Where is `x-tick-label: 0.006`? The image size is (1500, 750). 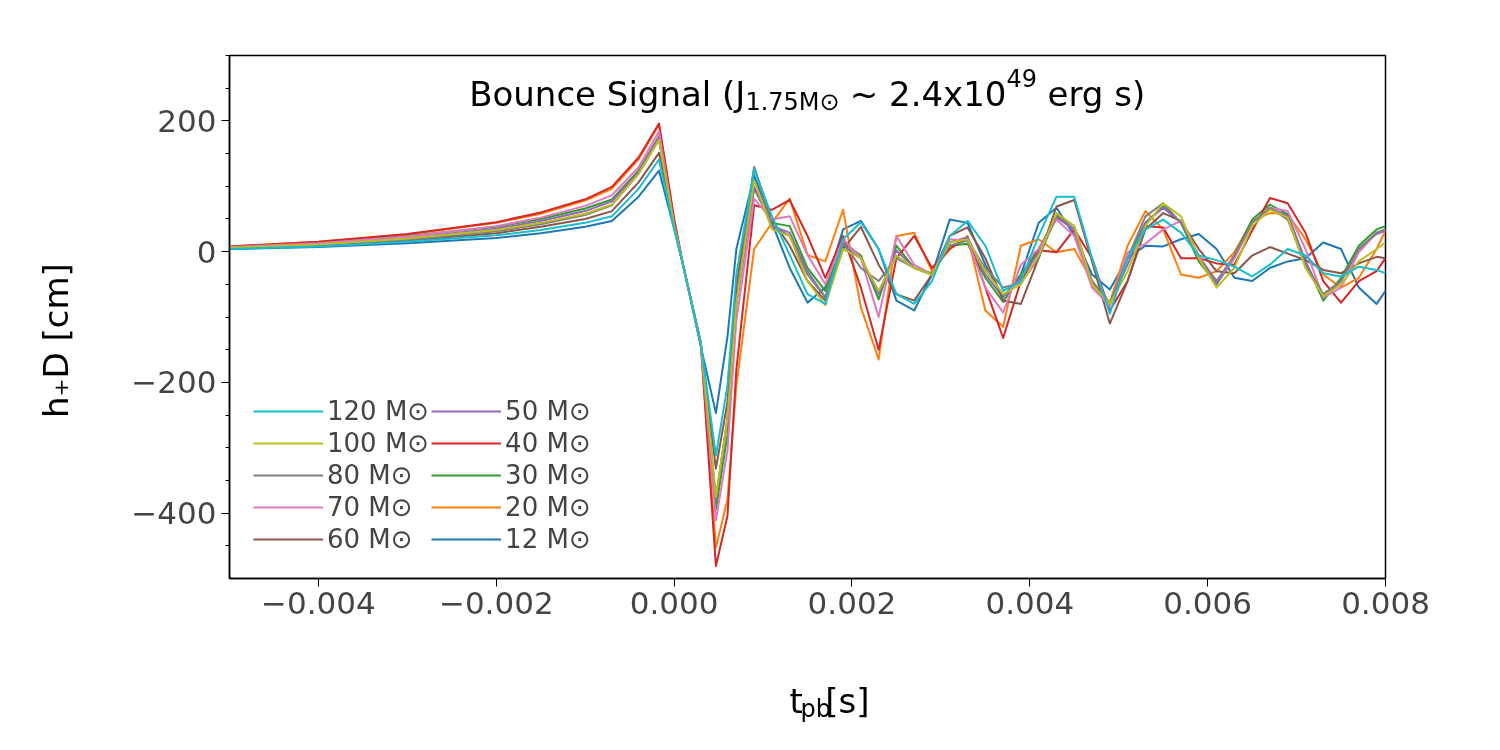
x-tick-label: 0.006 is located at coordinates (1208, 602).